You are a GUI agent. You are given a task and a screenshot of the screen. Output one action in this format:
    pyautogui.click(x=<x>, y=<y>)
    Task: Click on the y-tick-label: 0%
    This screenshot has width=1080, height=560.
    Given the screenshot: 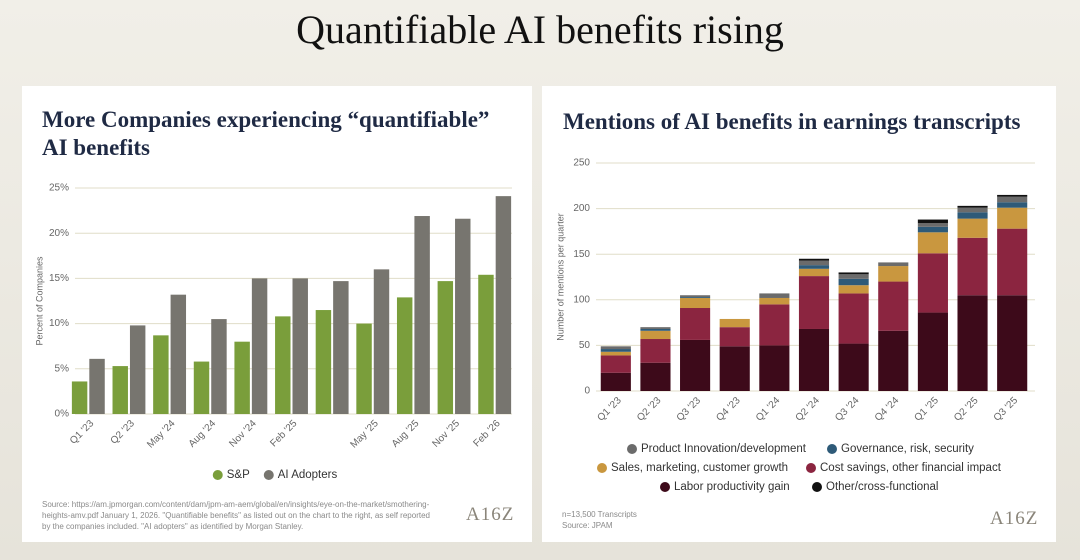 What is the action you would take?
    pyautogui.click(x=62, y=414)
    